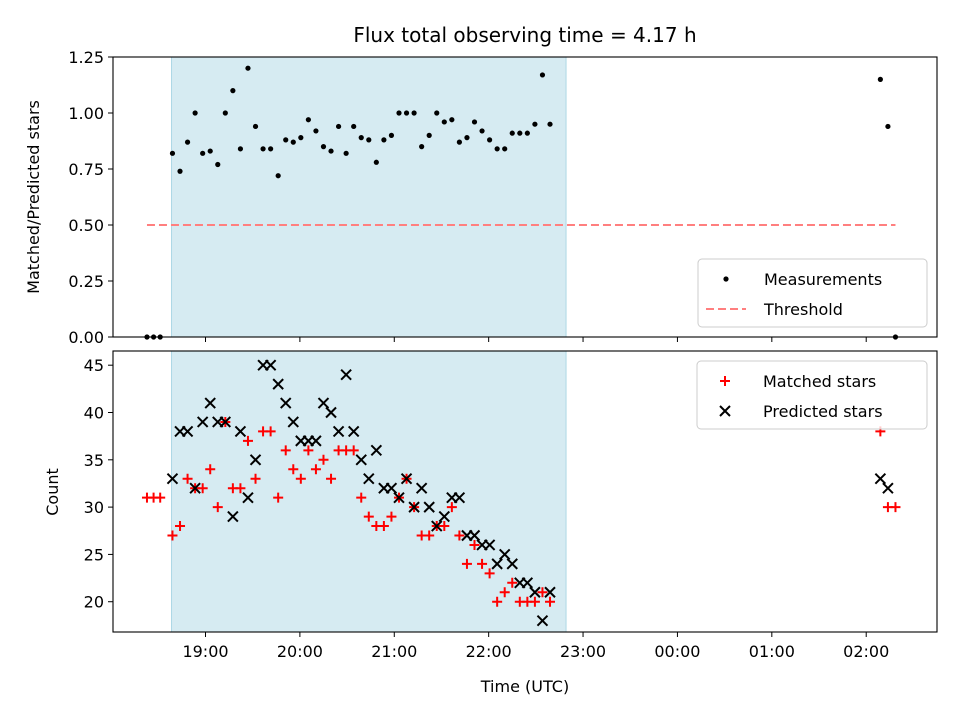 The height and width of the screenshot is (720, 960). What do you see at coordinates (823, 411) in the screenshot?
I see `legend-label: Predicted stars` at bounding box center [823, 411].